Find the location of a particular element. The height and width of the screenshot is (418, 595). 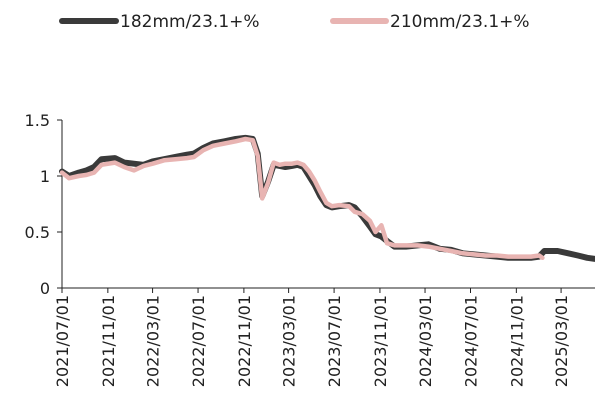

x-tick-label: 2024/03/01 is located at coordinates (425, 341).